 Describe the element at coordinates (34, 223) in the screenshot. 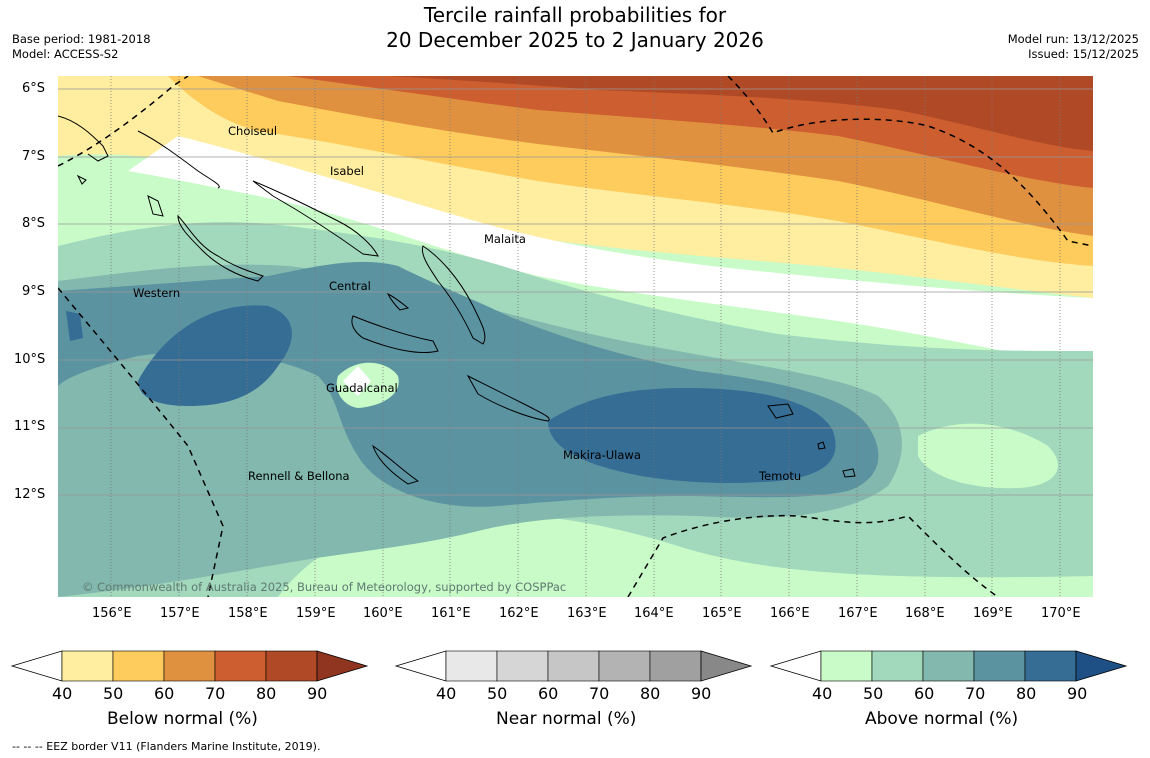

I see `lat-tick: 8°S` at that location.